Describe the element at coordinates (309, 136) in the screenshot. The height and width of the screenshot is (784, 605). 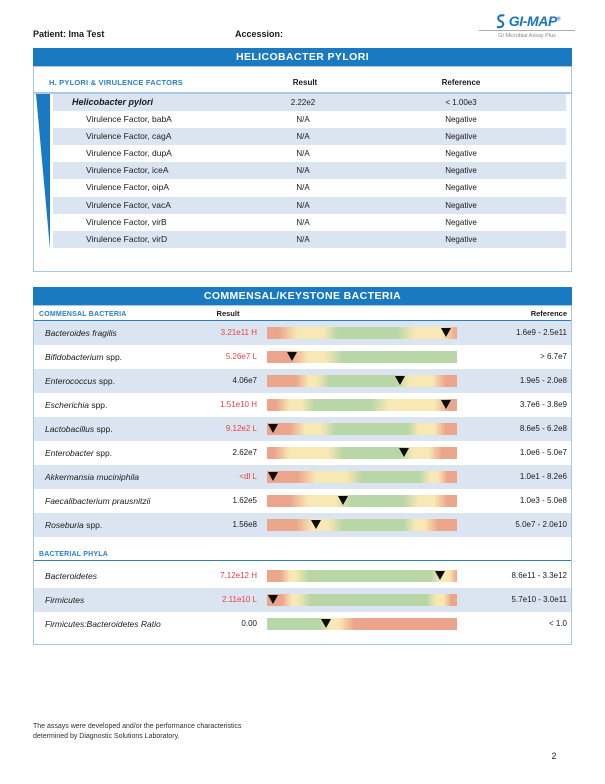
I see `hp-table-row: Virulence Factor, cagA N/A Negative` at that location.